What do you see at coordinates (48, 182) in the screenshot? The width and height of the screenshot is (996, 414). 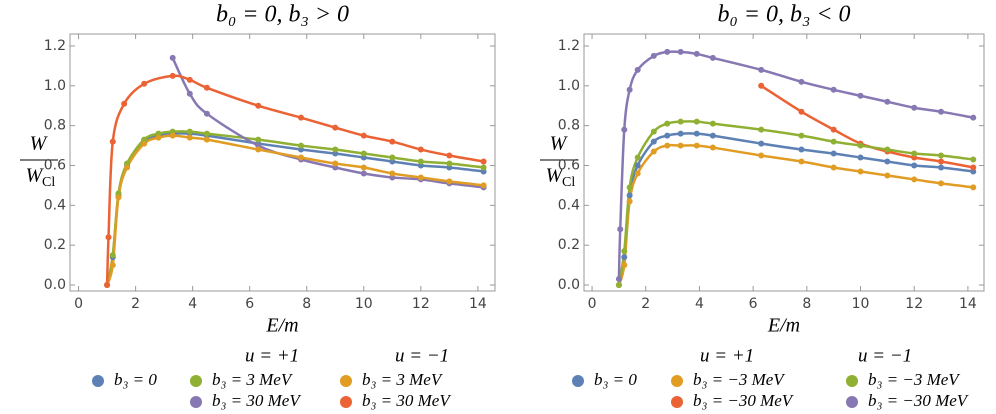 I see `y-label-subscript: Cl` at bounding box center [48, 182].